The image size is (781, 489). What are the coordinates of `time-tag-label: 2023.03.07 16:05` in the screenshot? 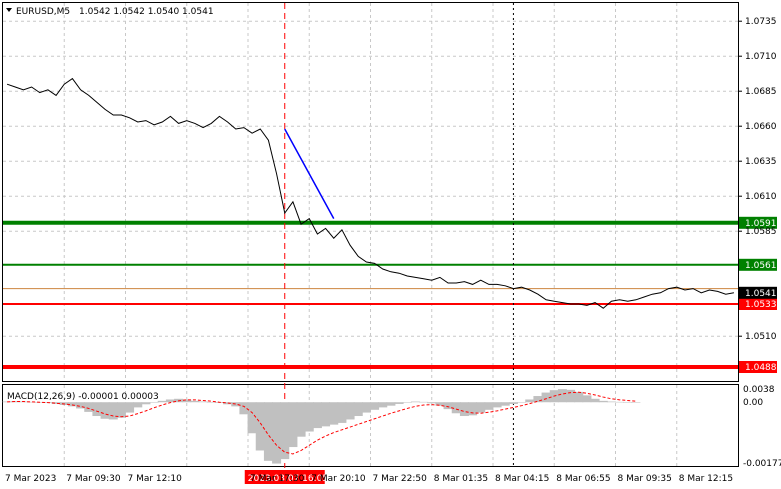 It's located at (288, 479).